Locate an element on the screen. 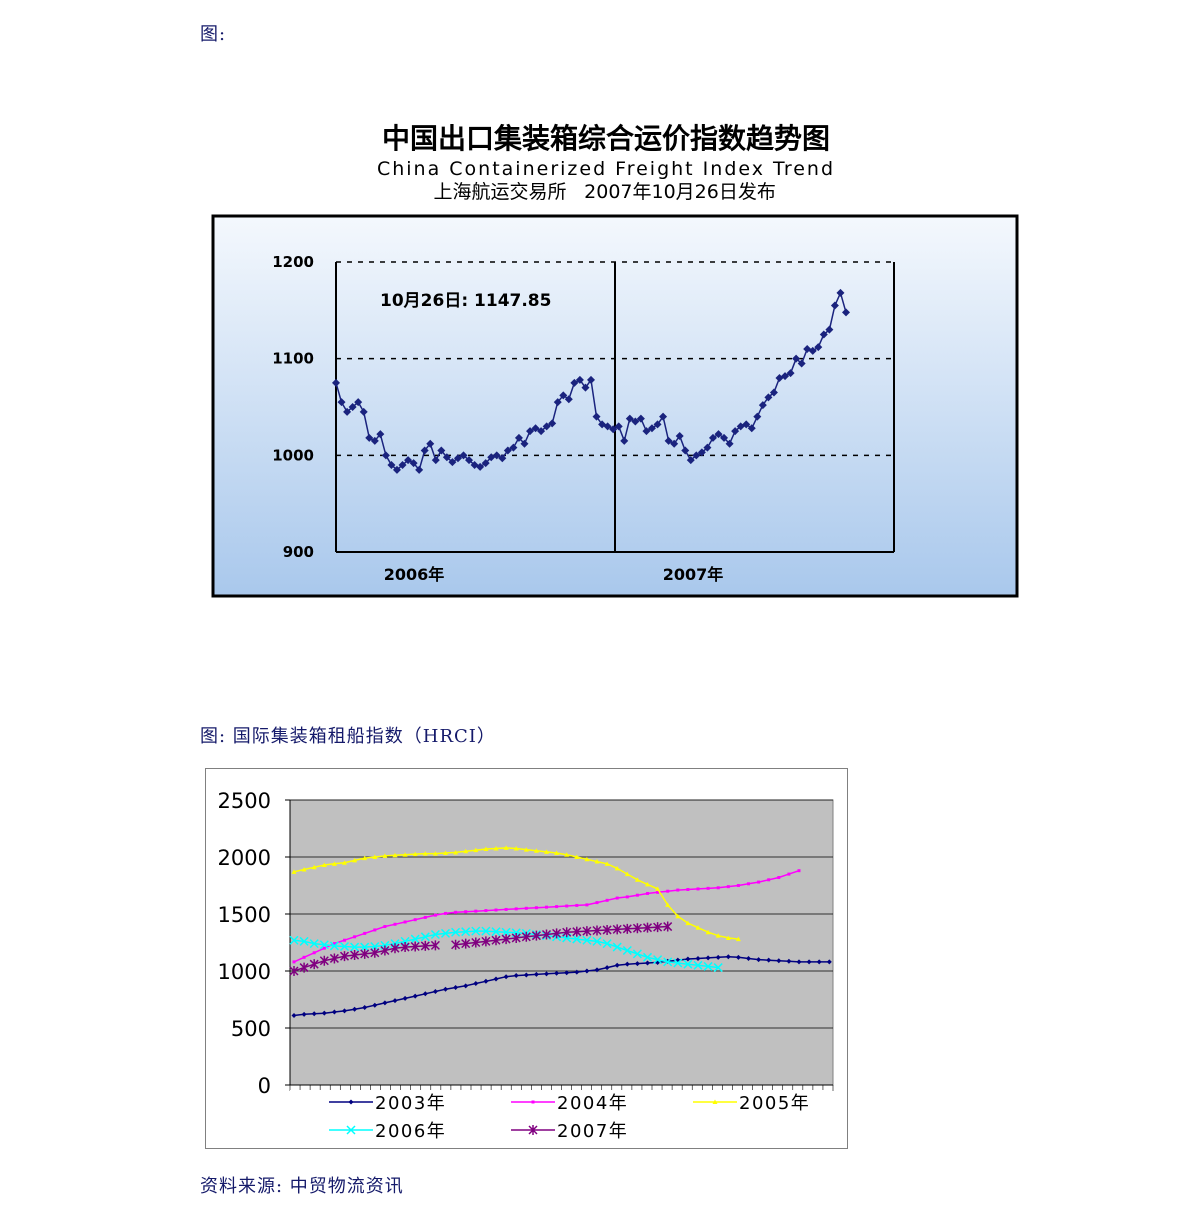 This screenshot has width=1191, height=1216. hrci-legend-label: 2006年 is located at coordinates (410, 1131).